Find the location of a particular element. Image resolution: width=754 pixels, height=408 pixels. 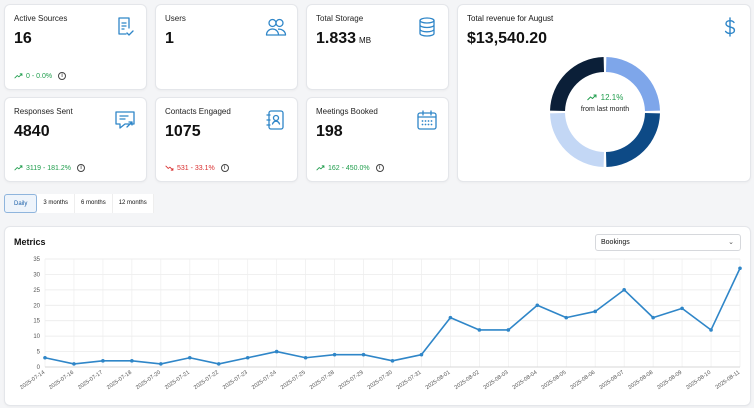

x-tick-label: 2025-07-16 is located at coordinates (61, 380).